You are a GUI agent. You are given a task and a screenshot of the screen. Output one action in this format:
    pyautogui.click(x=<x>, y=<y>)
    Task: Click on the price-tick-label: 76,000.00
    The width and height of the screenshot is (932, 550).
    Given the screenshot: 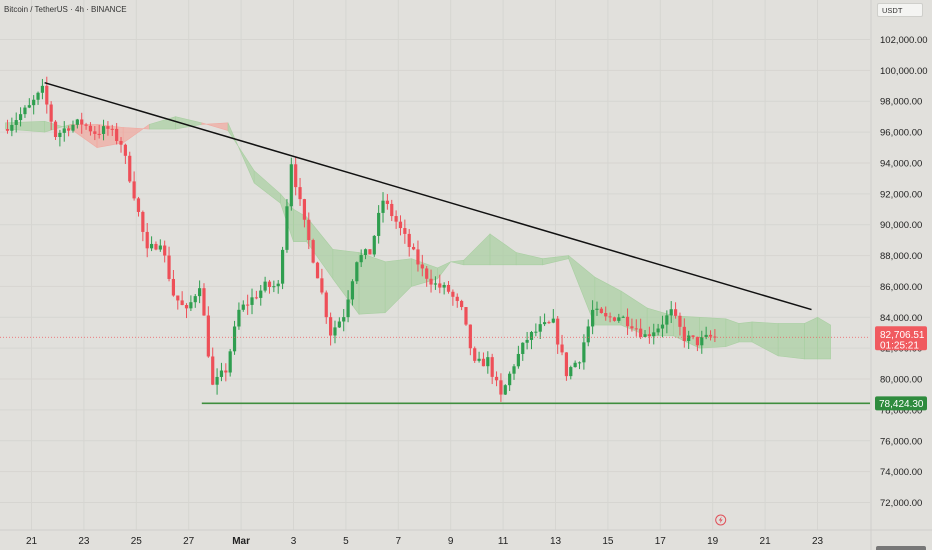 What is the action you would take?
    pyautogui.click(x=901, y=441)
    